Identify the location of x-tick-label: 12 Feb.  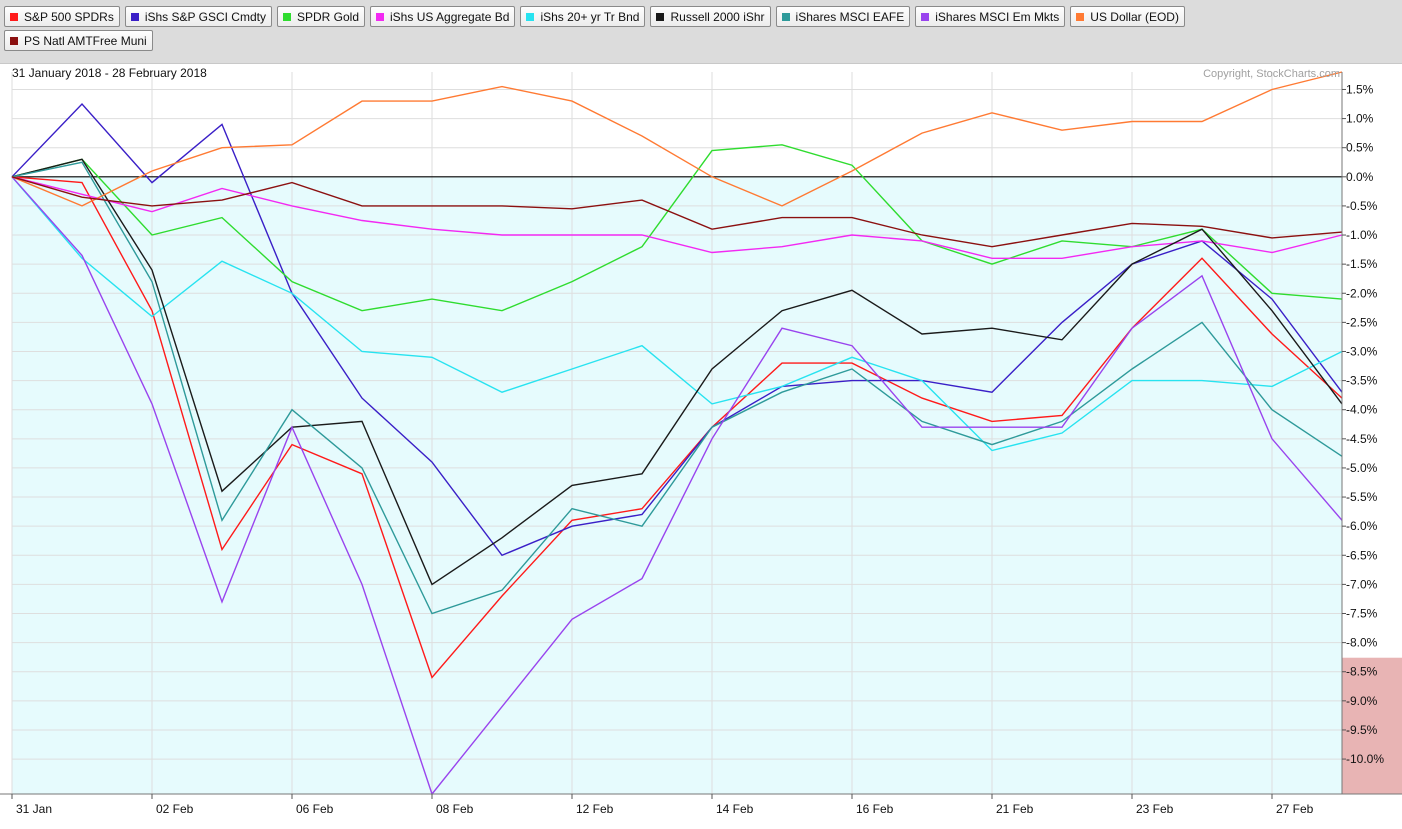
(595, 809).